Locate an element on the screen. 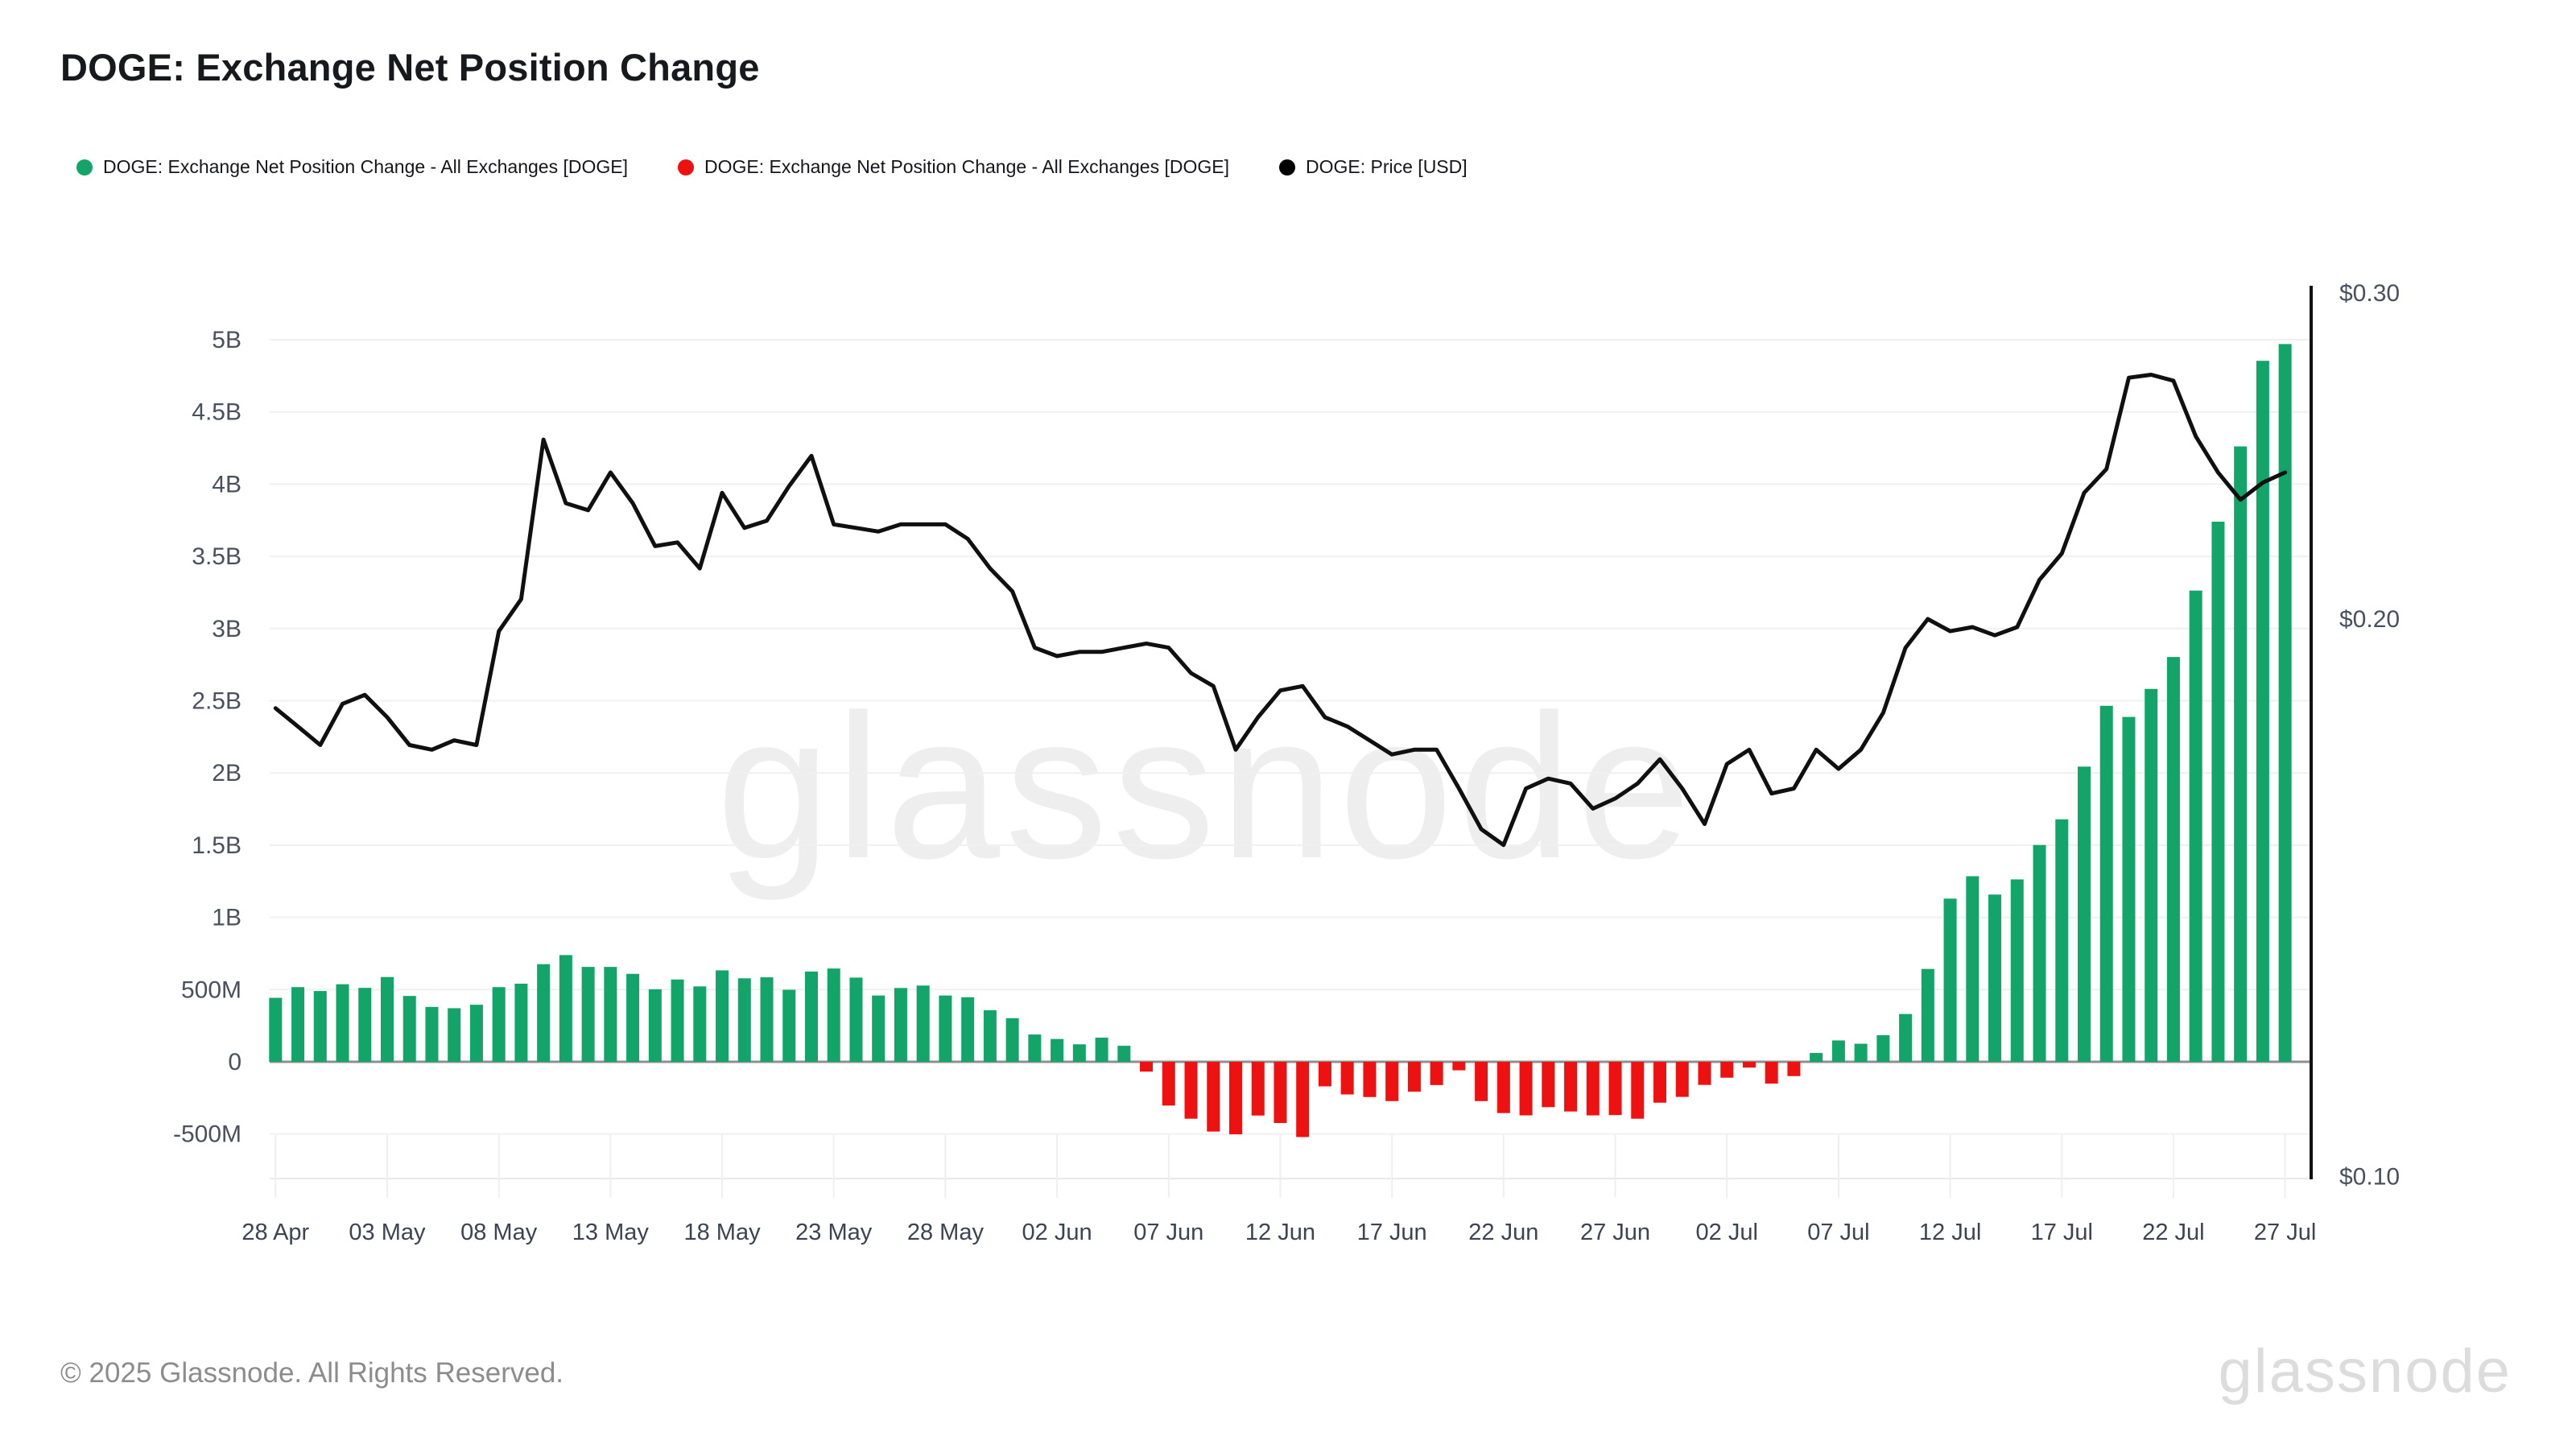 This screenshot has height=1449, width=2576. legend-dot-red-icon is located at coordinates (686, 167).